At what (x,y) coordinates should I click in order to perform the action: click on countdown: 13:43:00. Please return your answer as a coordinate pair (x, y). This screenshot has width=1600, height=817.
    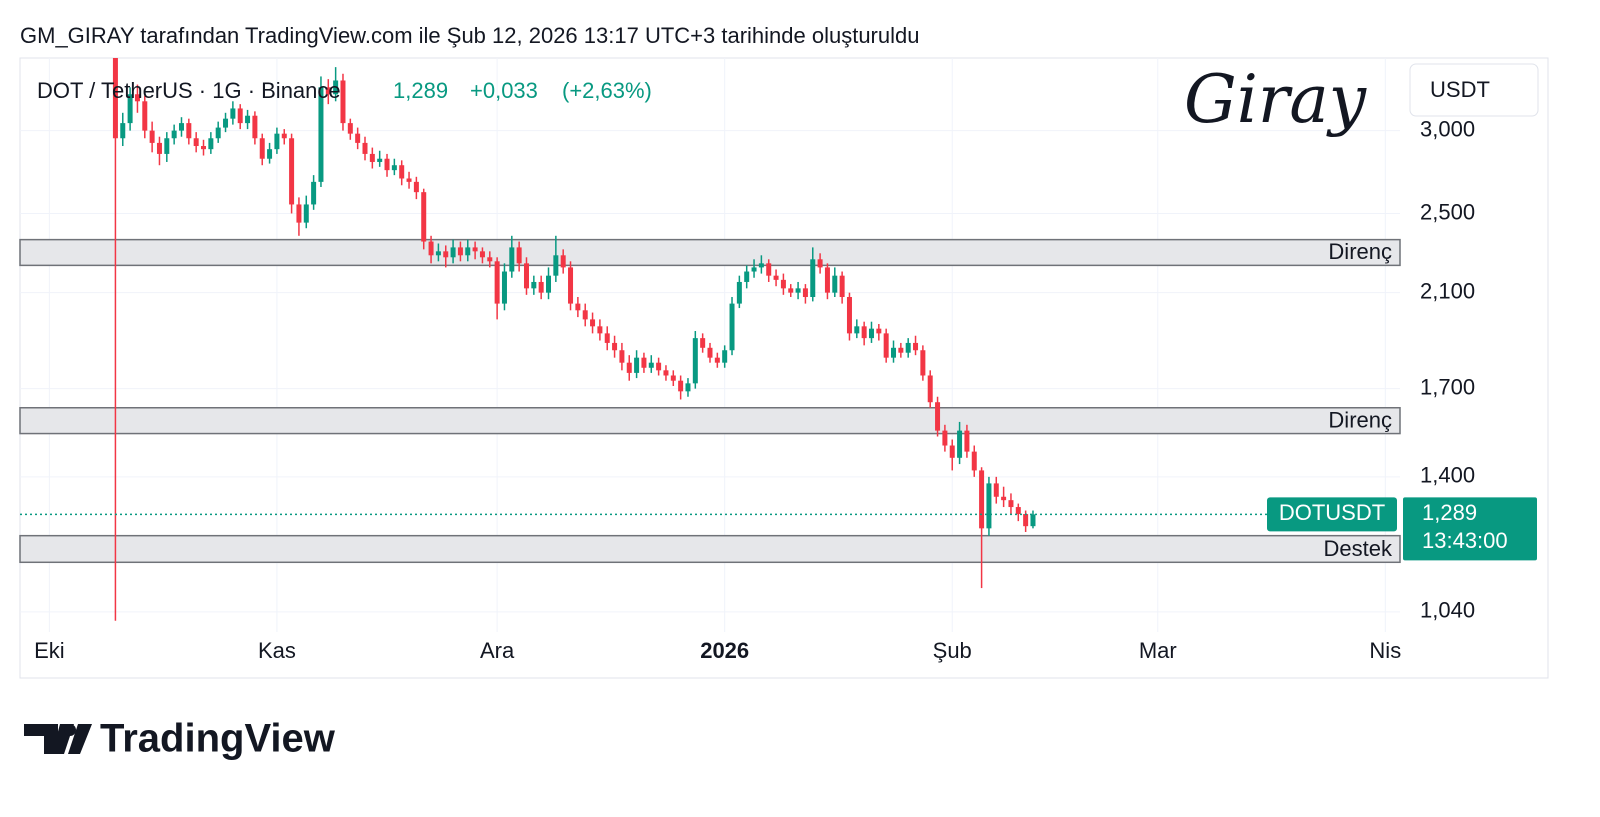
    Looking at the image, I should click on (1465, 540).